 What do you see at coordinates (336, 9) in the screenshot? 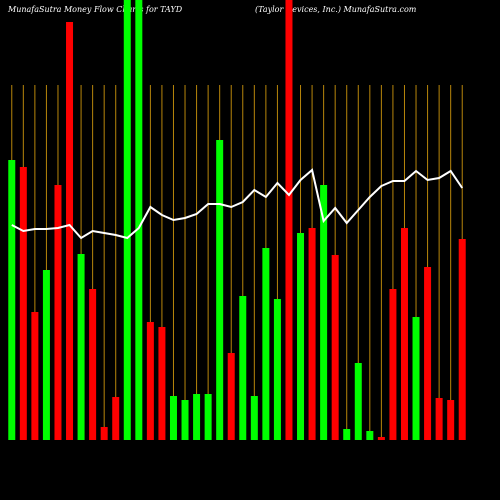
I see `chart-subtitle: (Taylor Devices, Inc.) MunafaSutra.com` at bounding box center [336, 9].